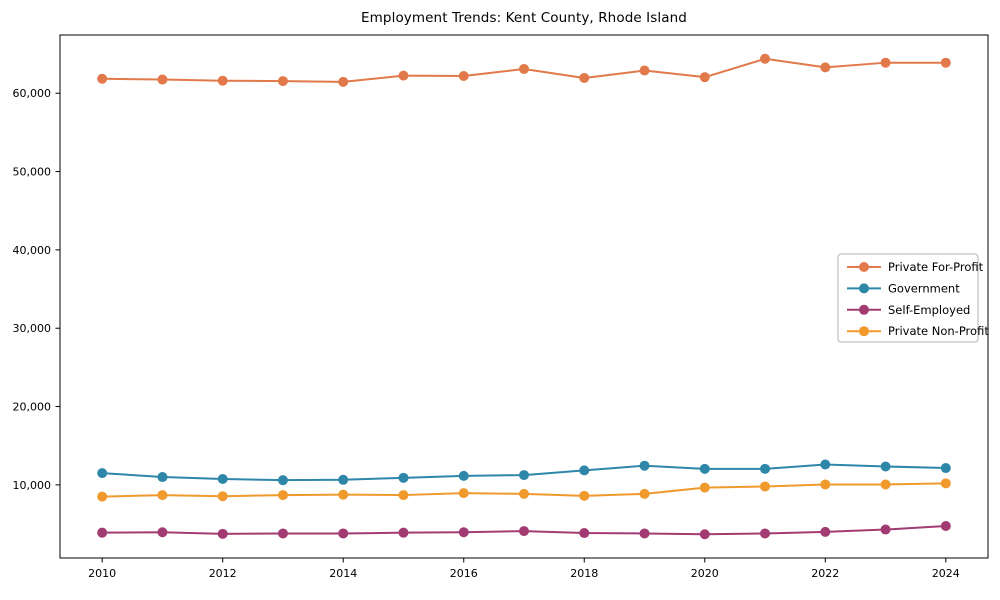  I want to click on y-tick-label: 50,000, so click(32, 172).